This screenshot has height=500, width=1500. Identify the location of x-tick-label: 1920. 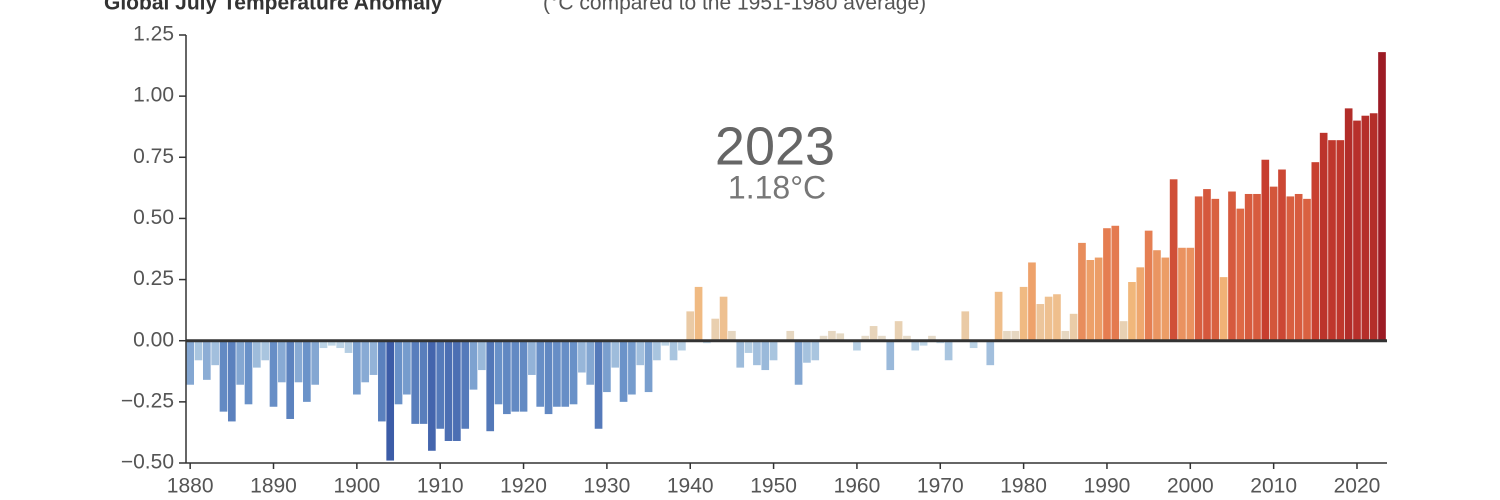
(523, 486).